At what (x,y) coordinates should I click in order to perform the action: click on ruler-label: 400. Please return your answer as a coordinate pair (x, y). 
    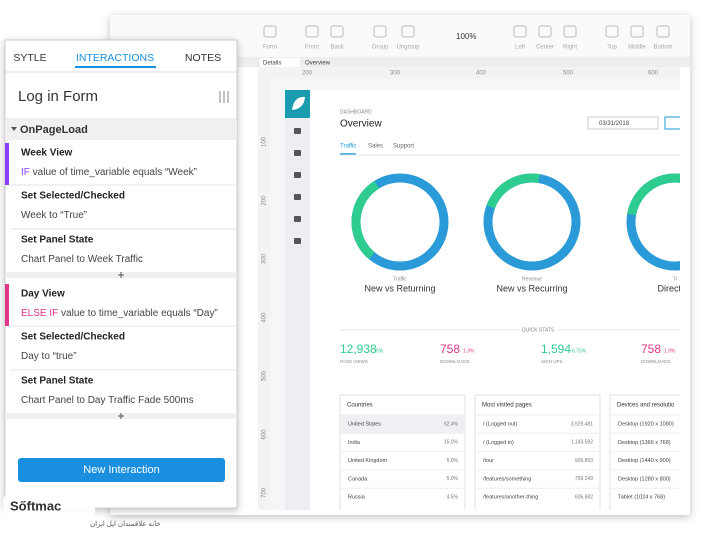
    Looking at the image, I should click on (265, 317).